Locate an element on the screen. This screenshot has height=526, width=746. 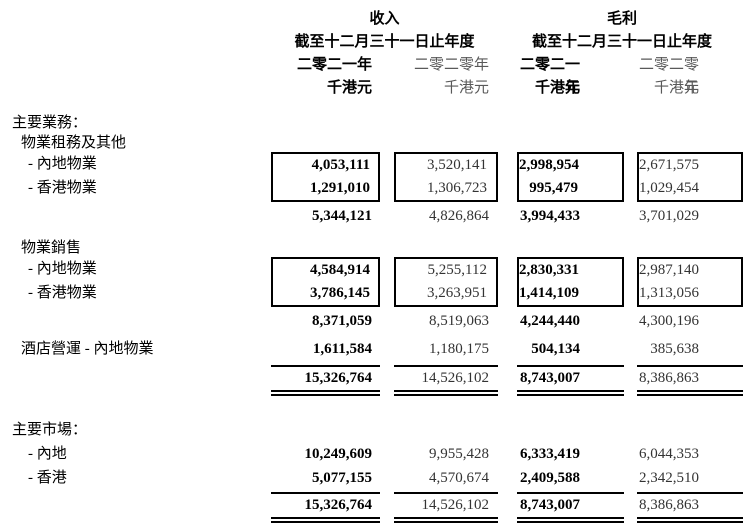
revenue-period-label: 截至十二月三十一日止年度 is located at coordinates (384, 42).